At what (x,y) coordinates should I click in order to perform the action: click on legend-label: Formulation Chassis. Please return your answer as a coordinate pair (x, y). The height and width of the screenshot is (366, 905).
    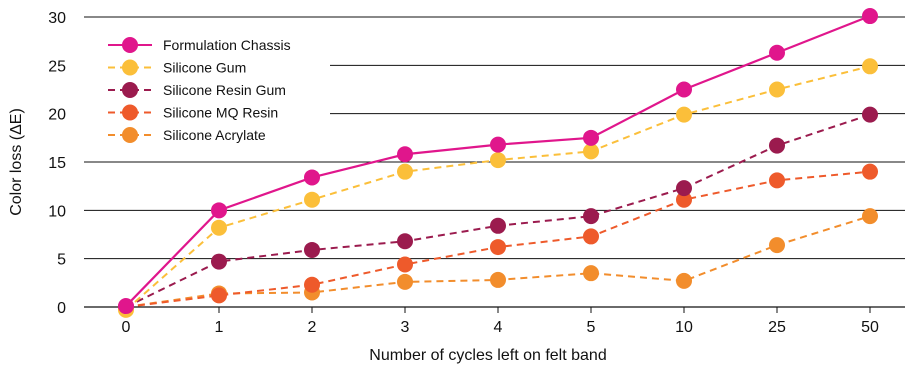
    Looking at the image, I should click on (227, 45).